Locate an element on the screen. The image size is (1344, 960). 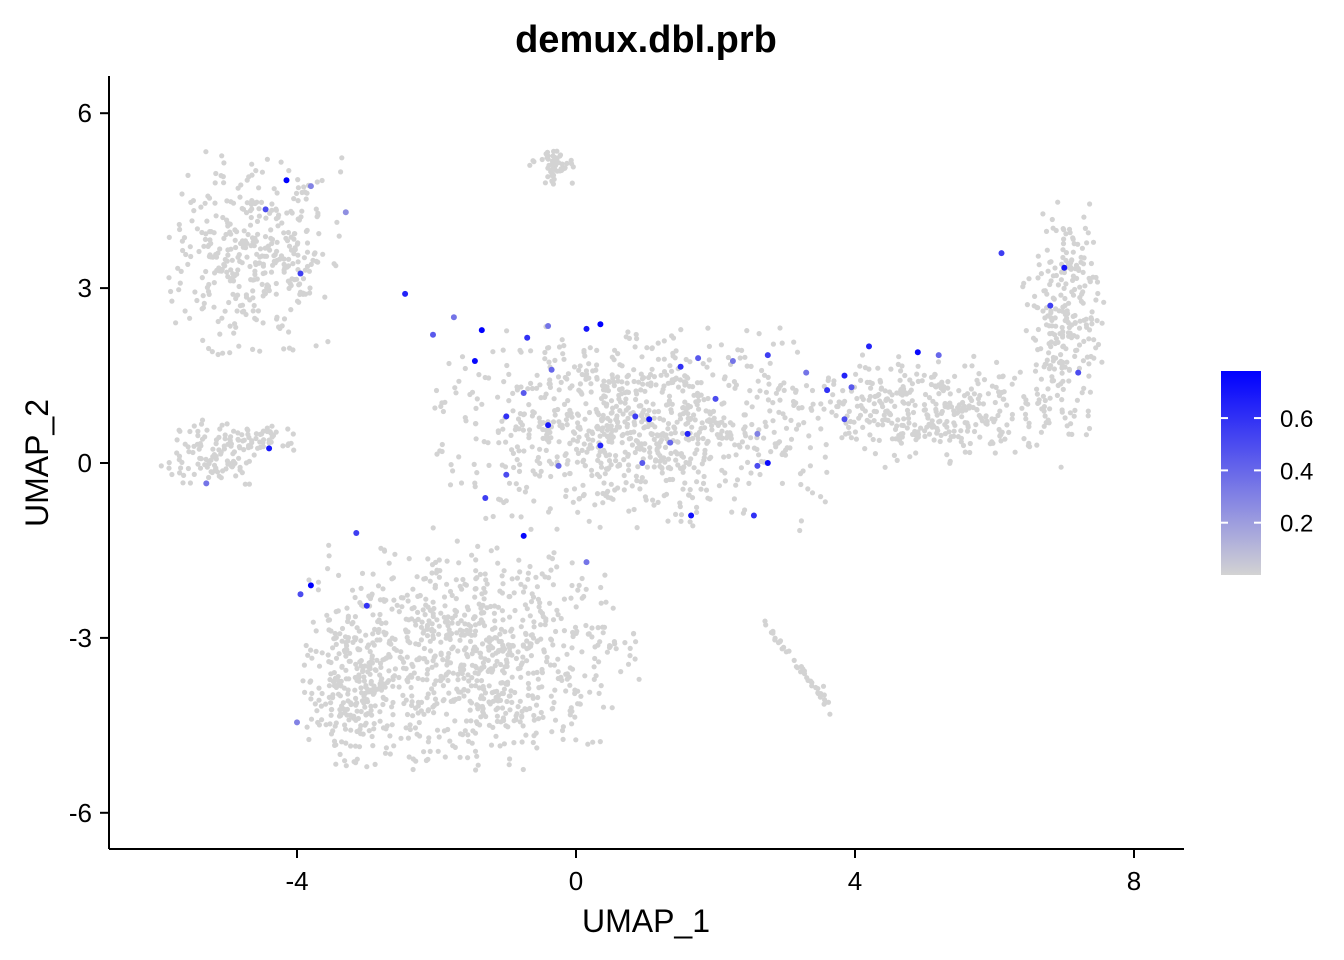
colorbar-tick-label: 0.6 is located at coordinates (1296, 419).